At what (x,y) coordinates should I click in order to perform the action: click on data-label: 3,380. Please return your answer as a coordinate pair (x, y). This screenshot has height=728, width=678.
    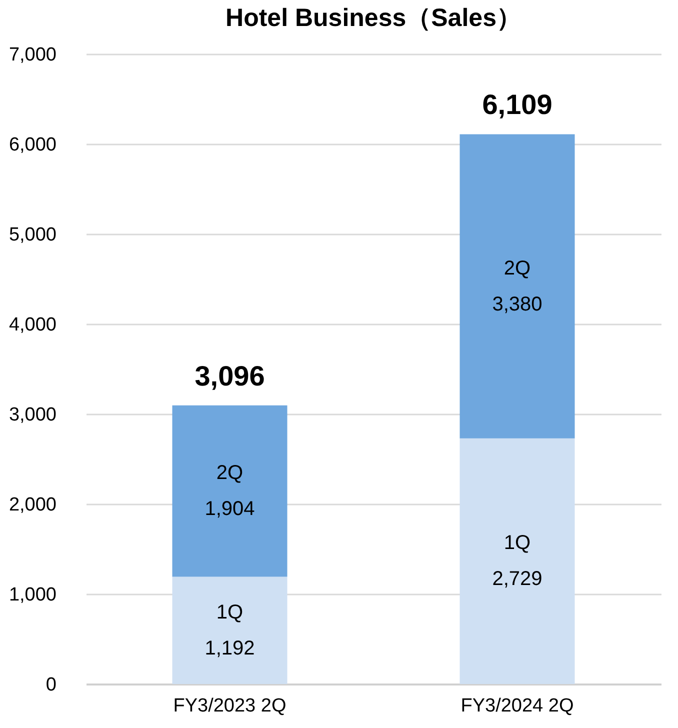
    Looking at the image, I should click on (517, 304).